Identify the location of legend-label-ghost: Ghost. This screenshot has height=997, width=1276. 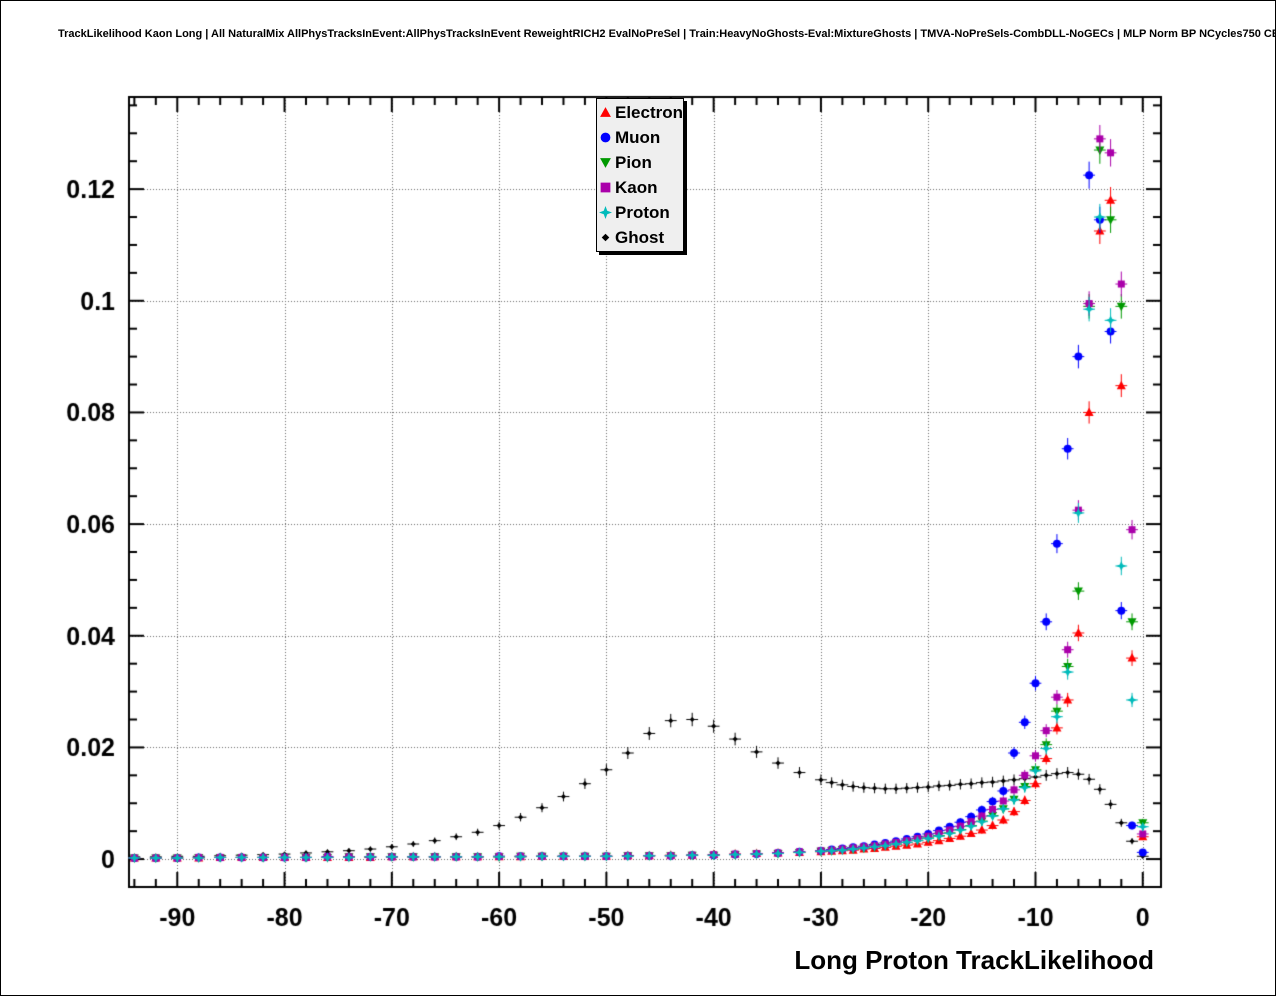
(640, 237).